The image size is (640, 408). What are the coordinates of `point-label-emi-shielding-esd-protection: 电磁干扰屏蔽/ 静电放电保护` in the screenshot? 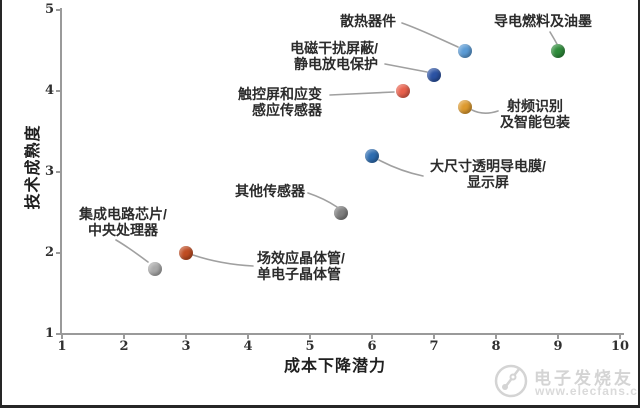 It's located at (334, 56).